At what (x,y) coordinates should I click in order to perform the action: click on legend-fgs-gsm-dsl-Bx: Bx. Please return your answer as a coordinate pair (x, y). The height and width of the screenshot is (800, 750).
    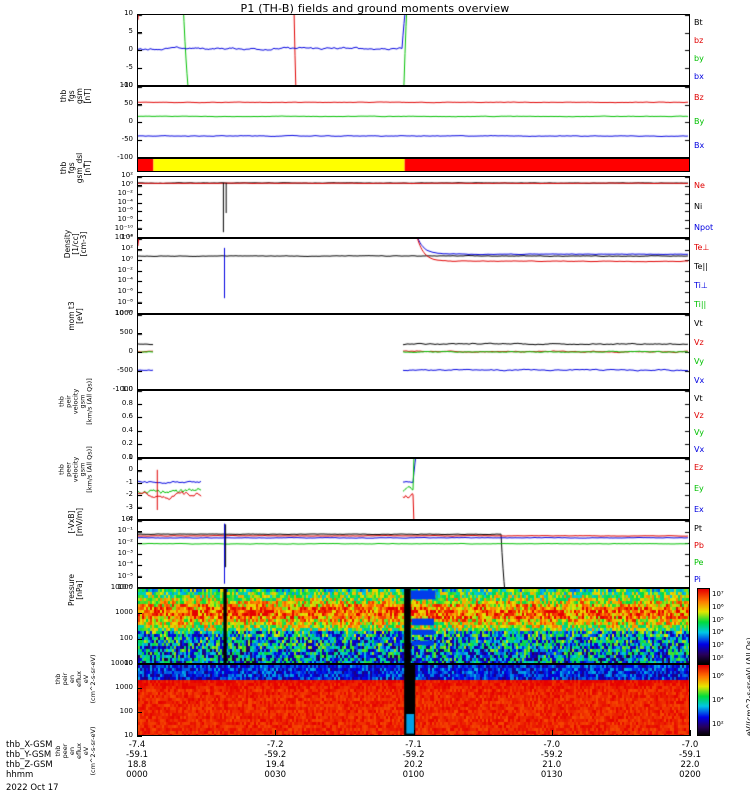
    Looking at the image, I should click on (699, 145).